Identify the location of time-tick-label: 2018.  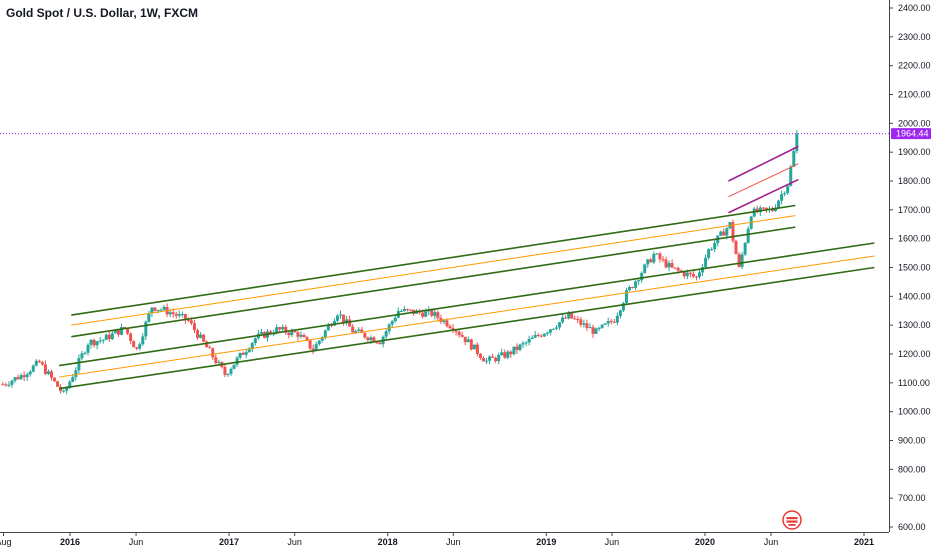
(388, 542).